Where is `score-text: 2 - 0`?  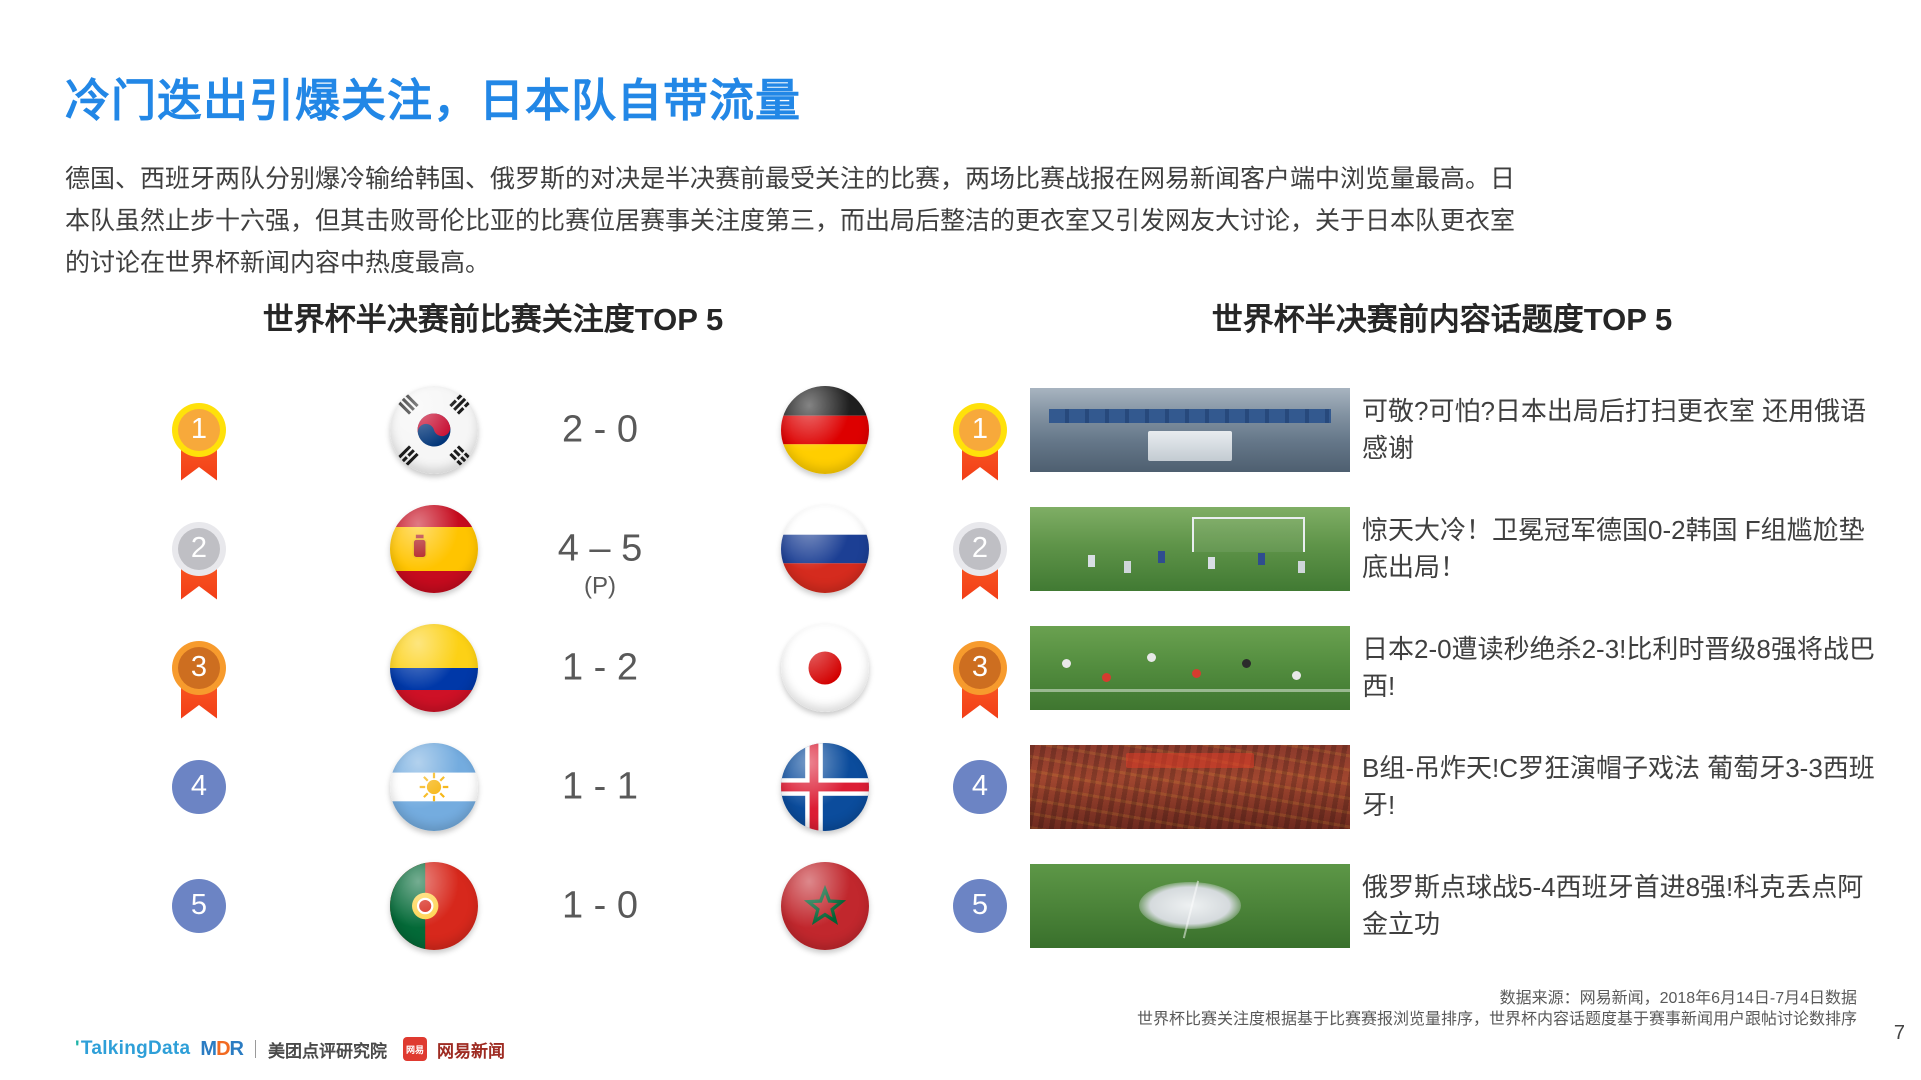
score-text: 2 - 0 is located at coordinates (600, 429).